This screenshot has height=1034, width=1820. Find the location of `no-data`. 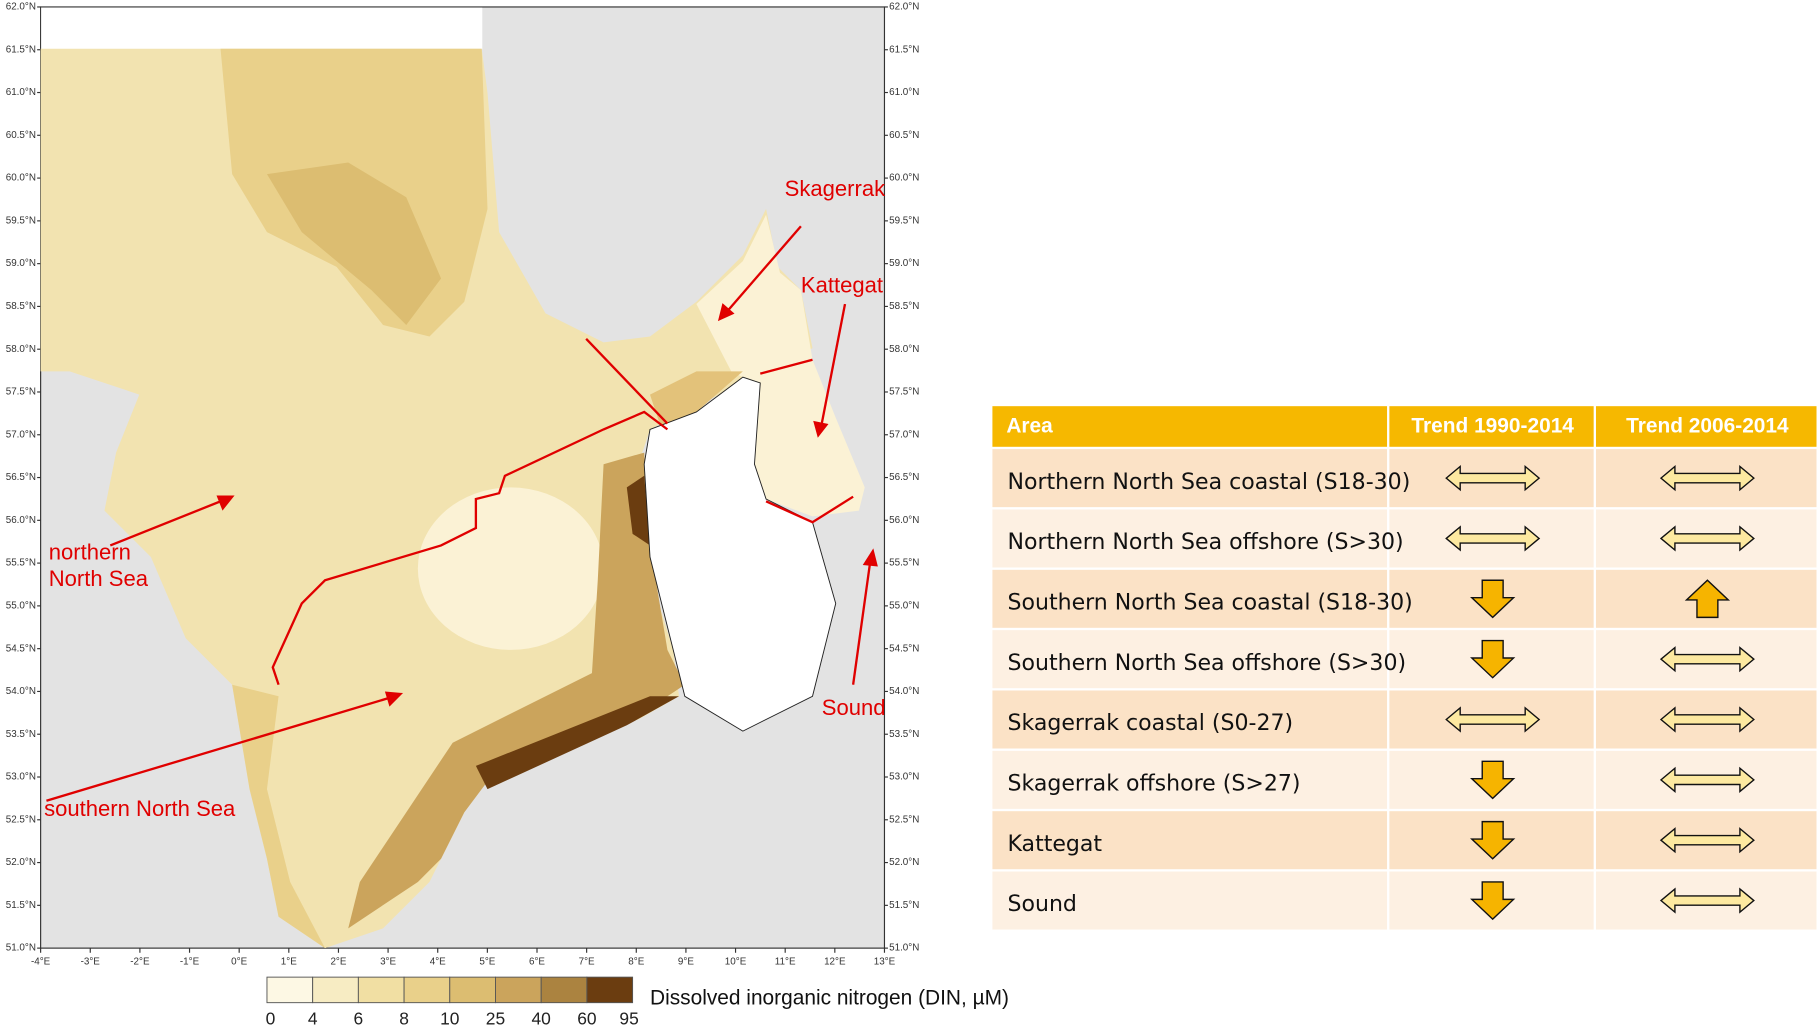

no-data is located at coordinates (262, 28).